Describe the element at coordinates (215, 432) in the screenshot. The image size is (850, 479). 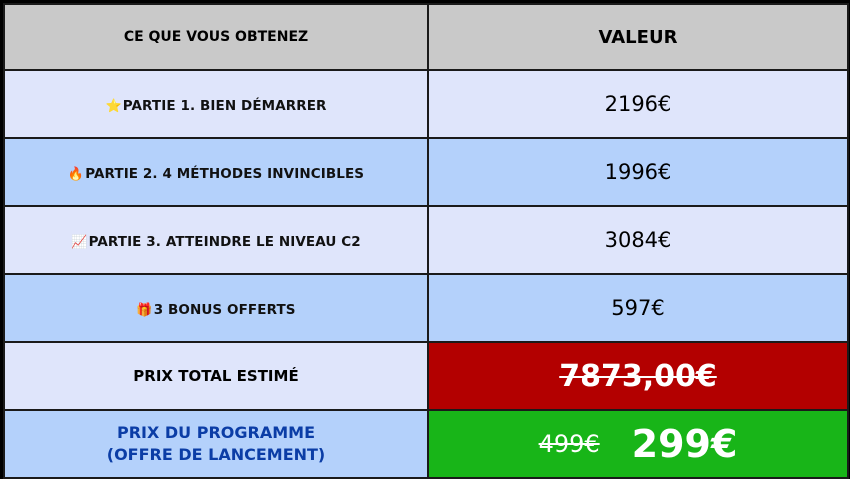
I see `program-label-line1: PRIX DU PROGRAMME` at that location.